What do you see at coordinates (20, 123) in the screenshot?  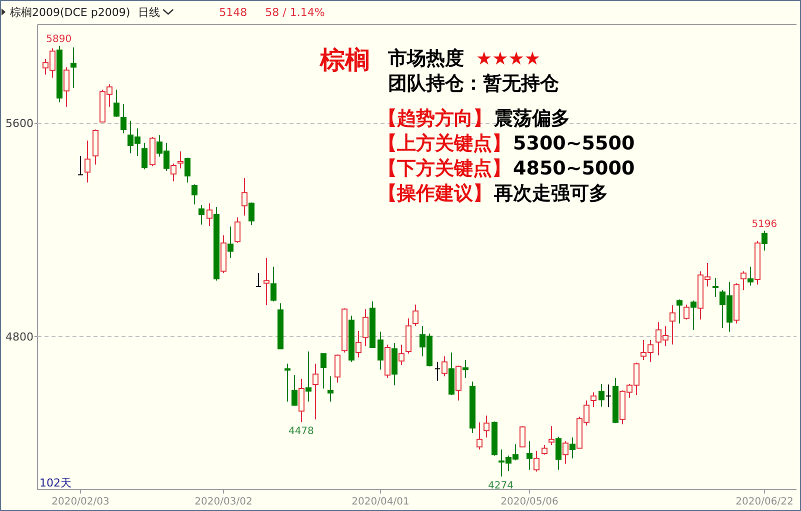 I see `y-tick-label: 5600` at bounding box center [20, 123].